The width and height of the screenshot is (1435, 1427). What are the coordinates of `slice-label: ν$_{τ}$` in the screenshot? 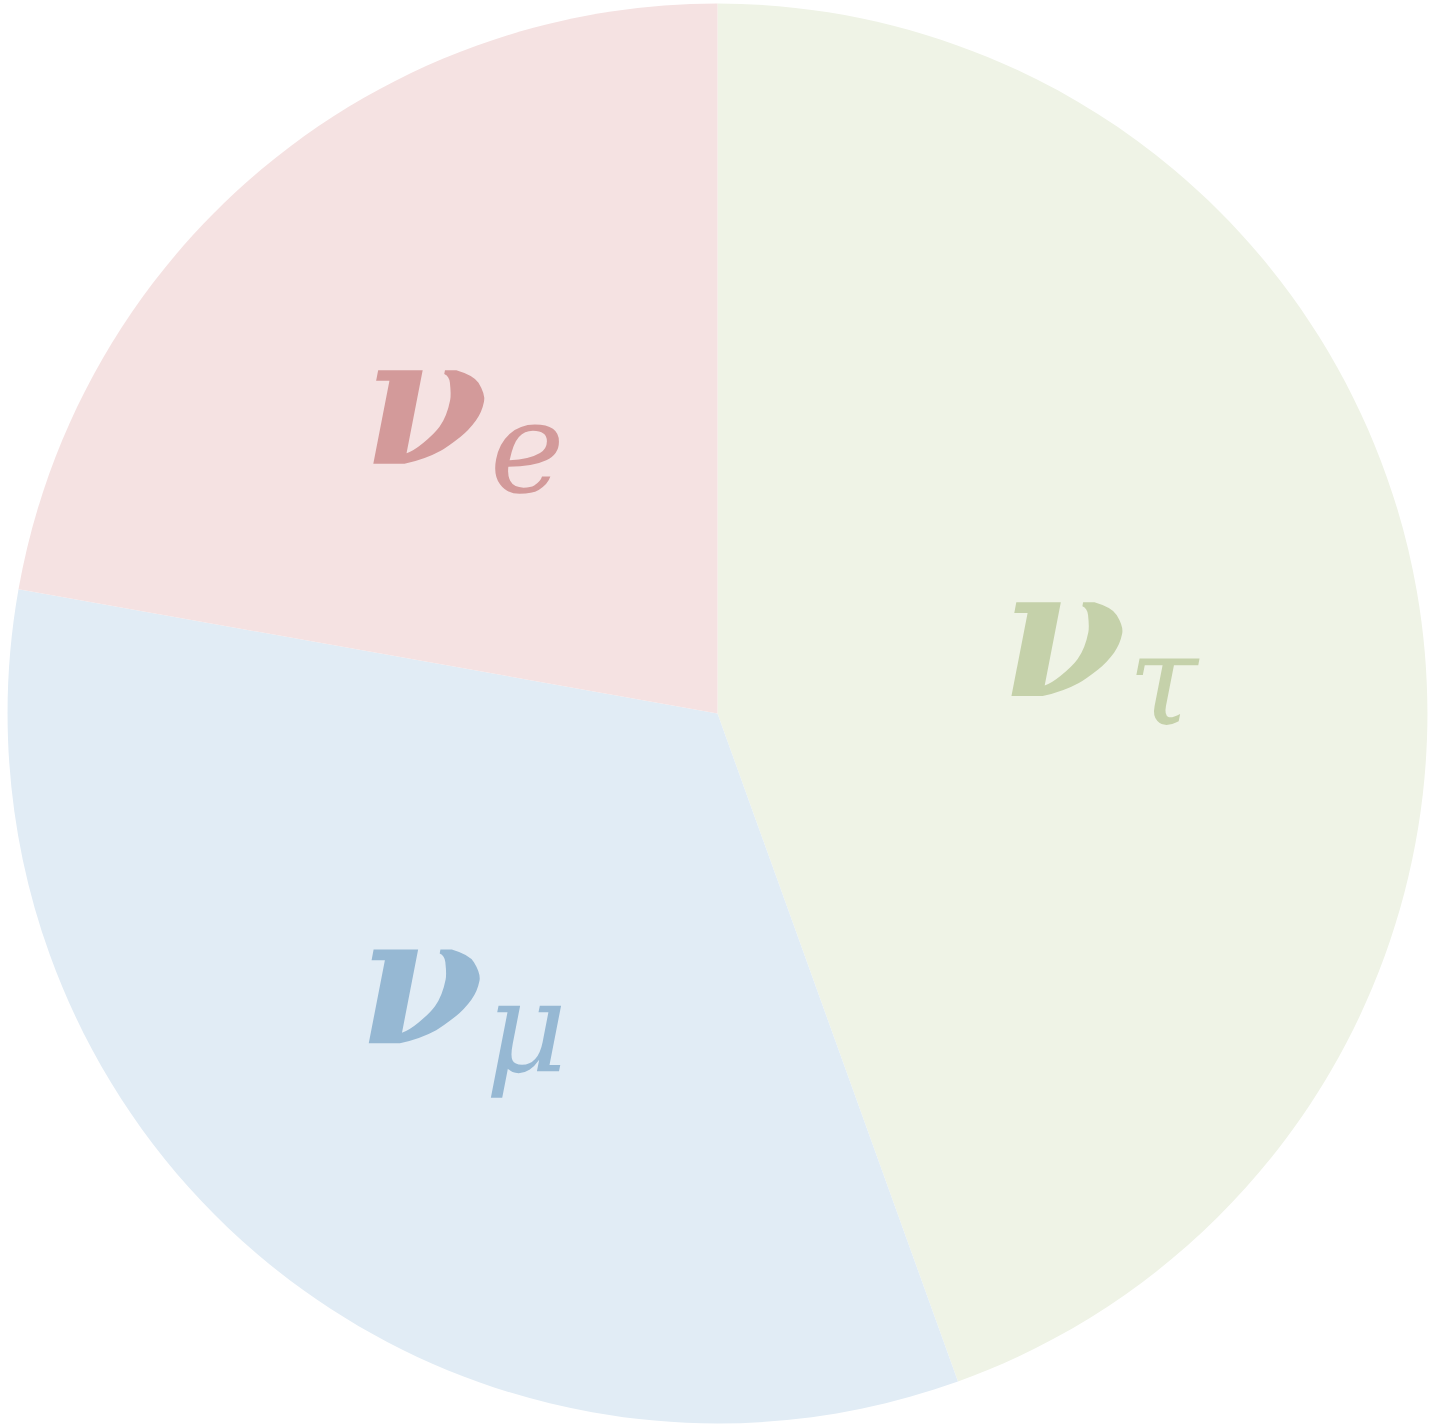 It's located at (1105, 663).